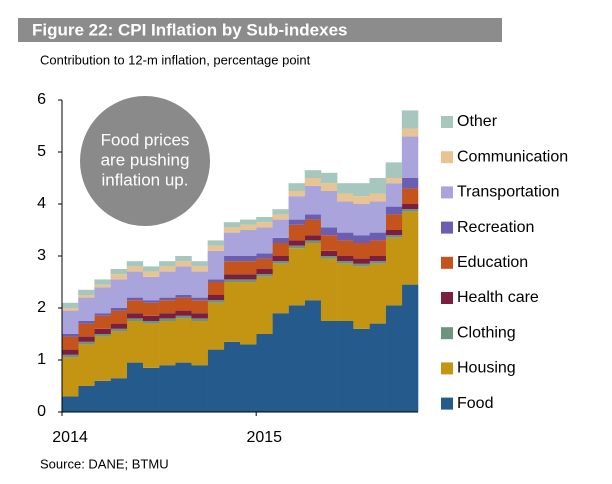 Image resolution: width=612 pixels, height=484 pixels. I want to click on legend-label: Other, so click(477, 121).